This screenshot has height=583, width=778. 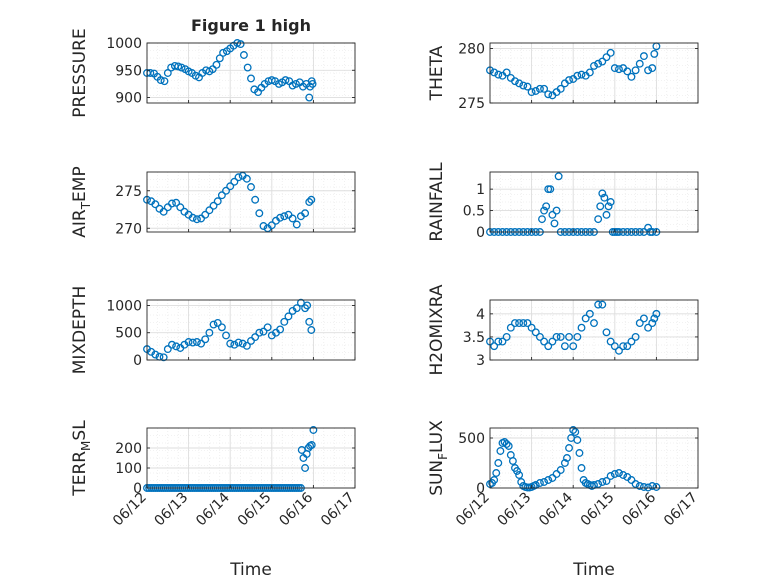 What do you see at coordinates (474, 212) in the screenshot?
I see `y-tick-label: 0.5` at bounding box center [474, 212].